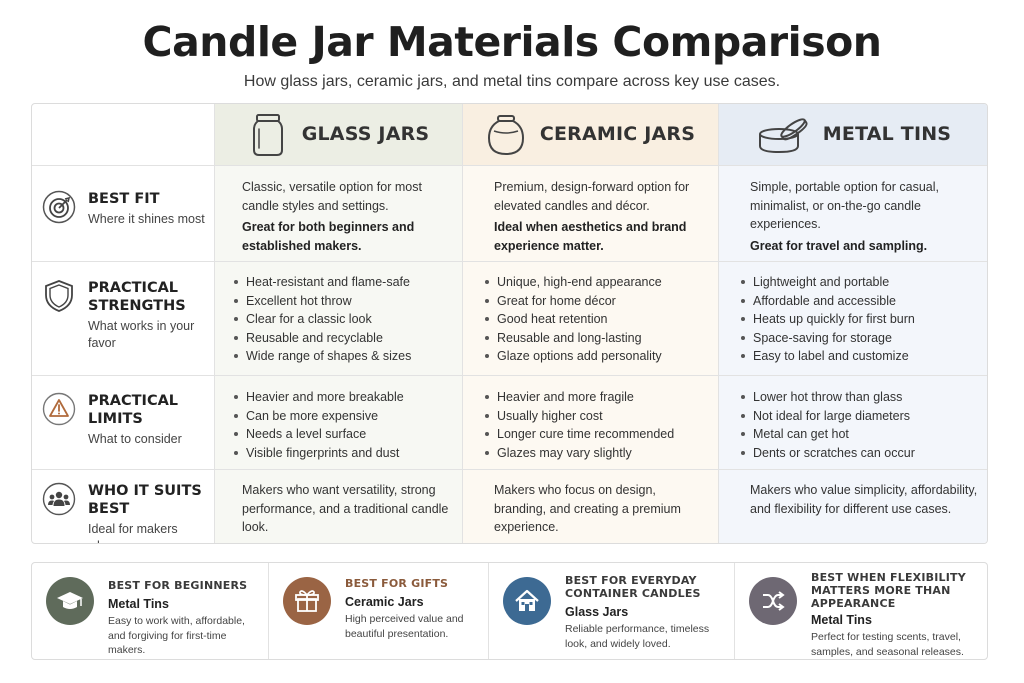 The width and height of the screenshot is (1024, 683). I want to click on corner-cell, so click(123, 135).